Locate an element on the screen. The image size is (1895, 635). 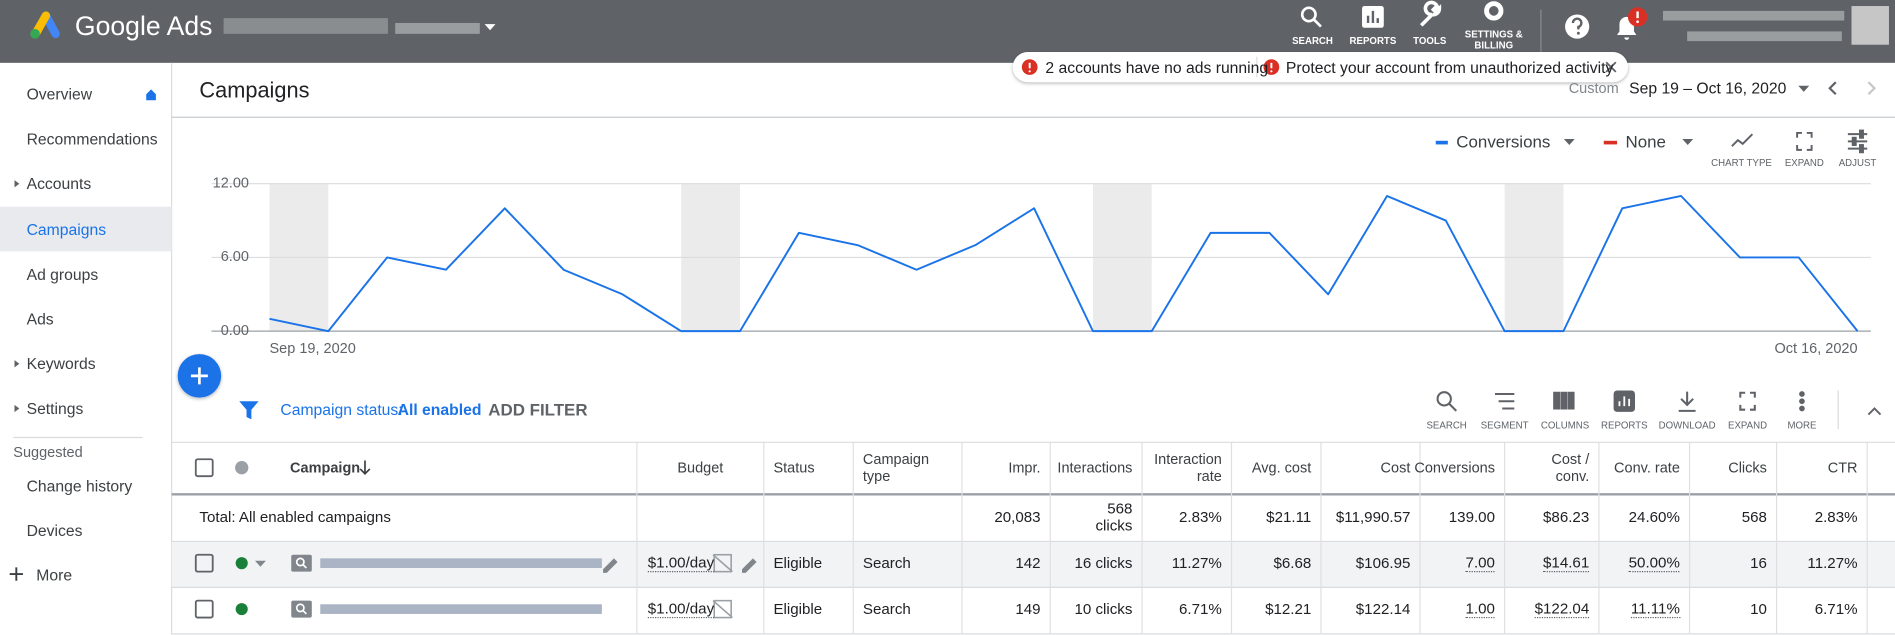
cell: 24.60% is located at coordinates (1654, 517).